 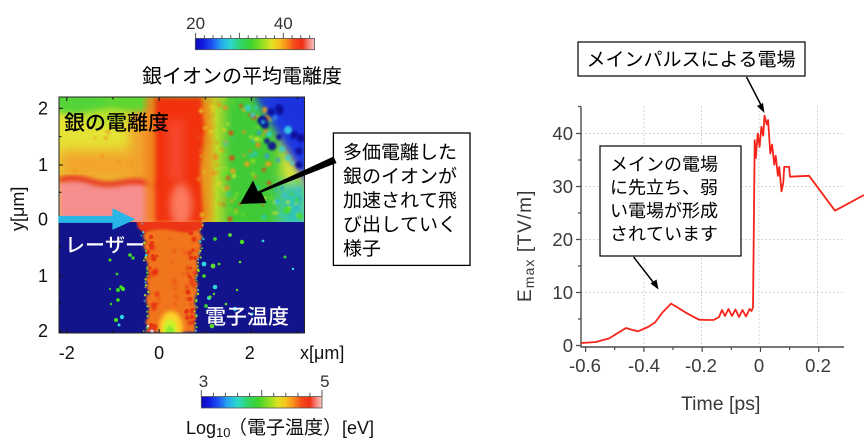 I want to click on svg-text: 10, so click(x=562, y=292).